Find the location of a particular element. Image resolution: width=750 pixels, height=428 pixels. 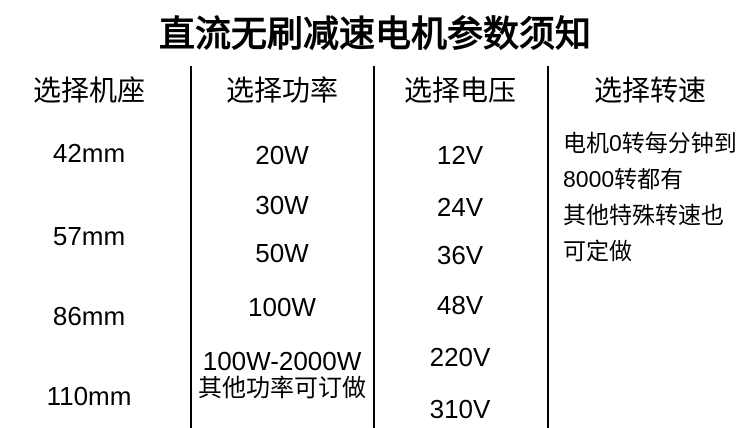

voltage-option: 24V is located at coordinates (460, 207).